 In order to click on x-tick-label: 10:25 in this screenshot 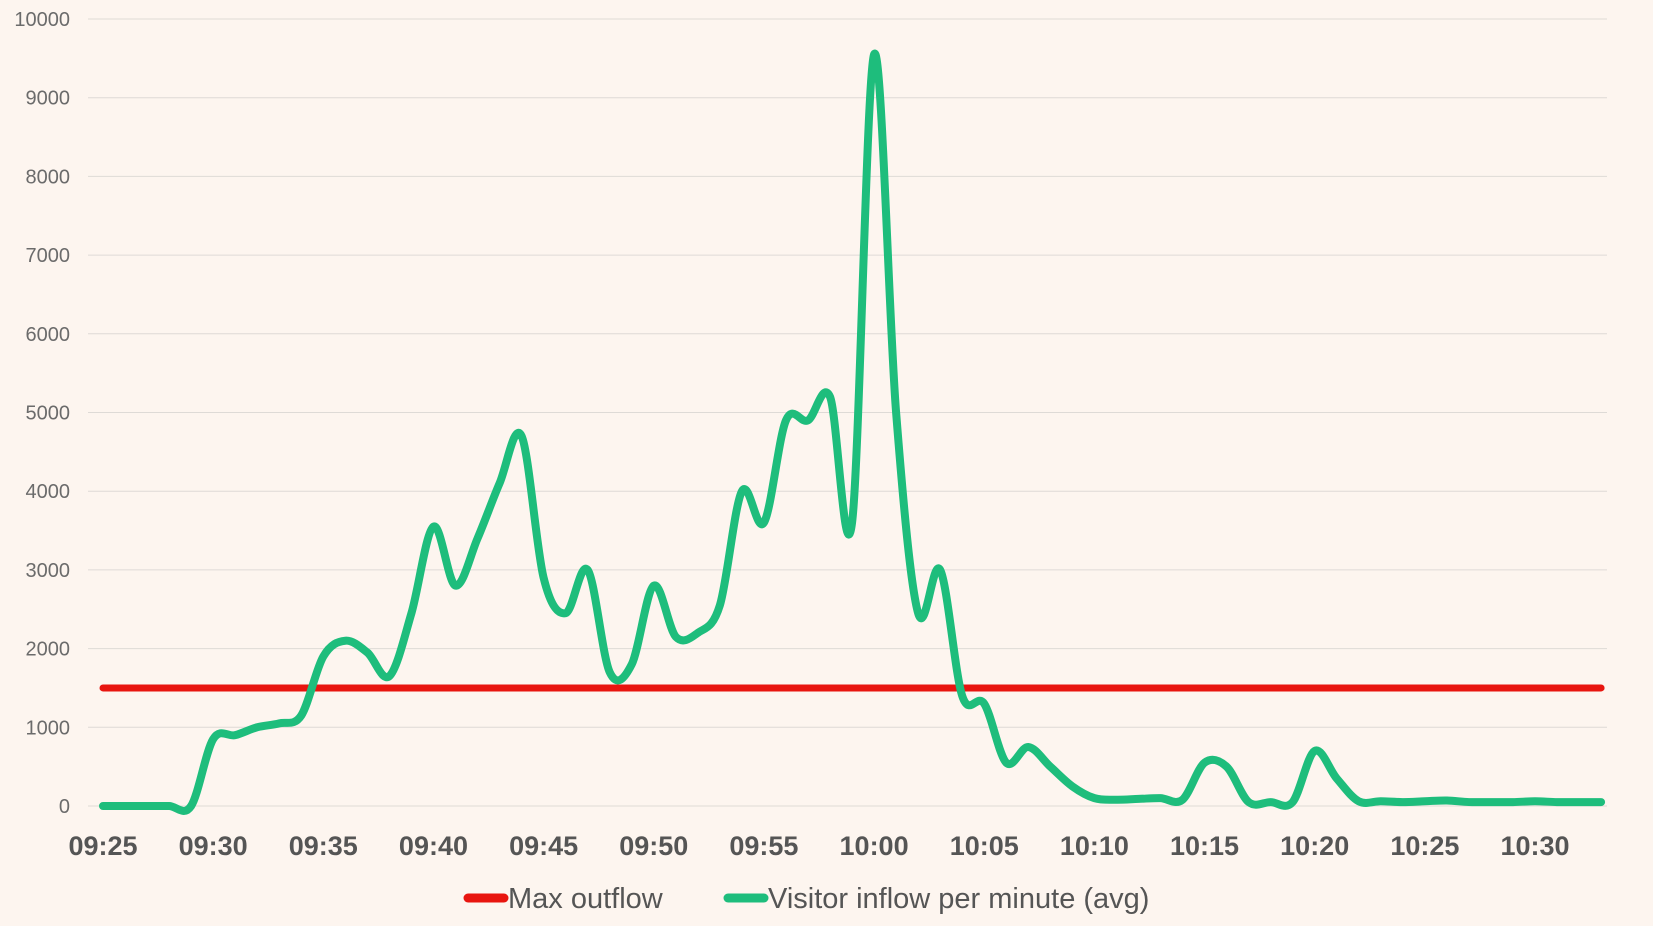, I will do `click(1424, 846)`.